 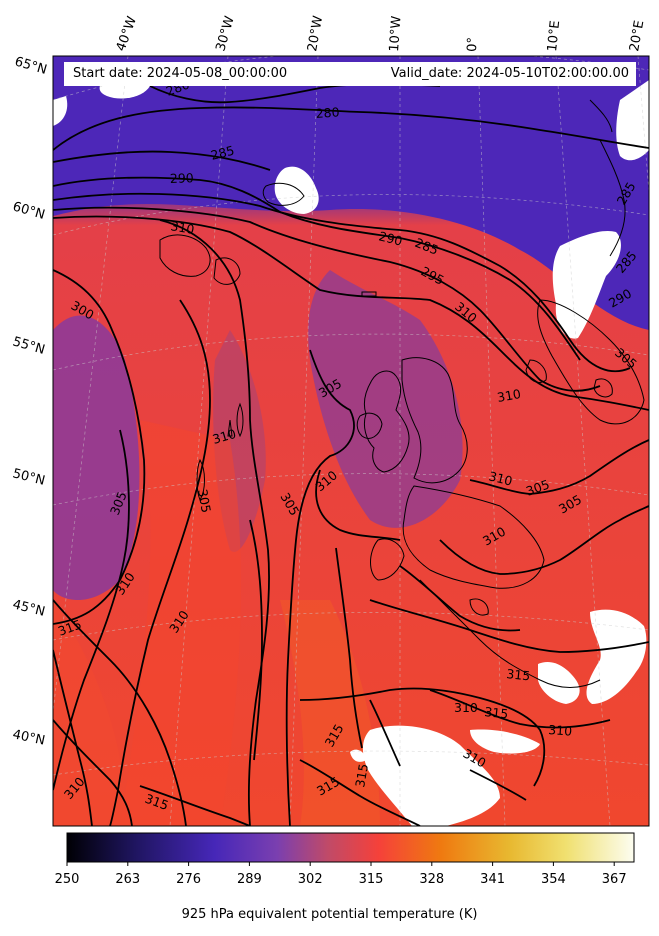 I want to click on colorbar-tick-label: 354, so click(x=553, y=879).